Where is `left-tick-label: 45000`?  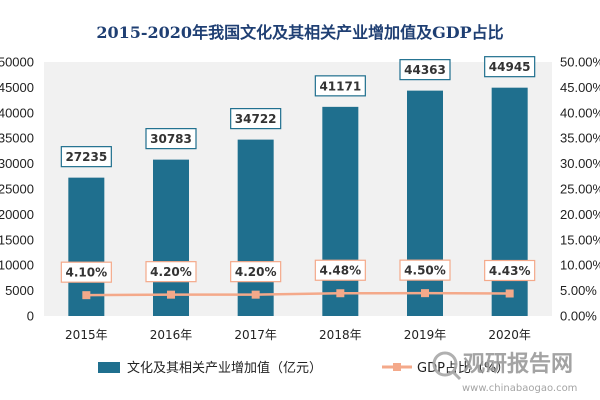
left-tick-label: 45000 is located at coordinates (17, 87).